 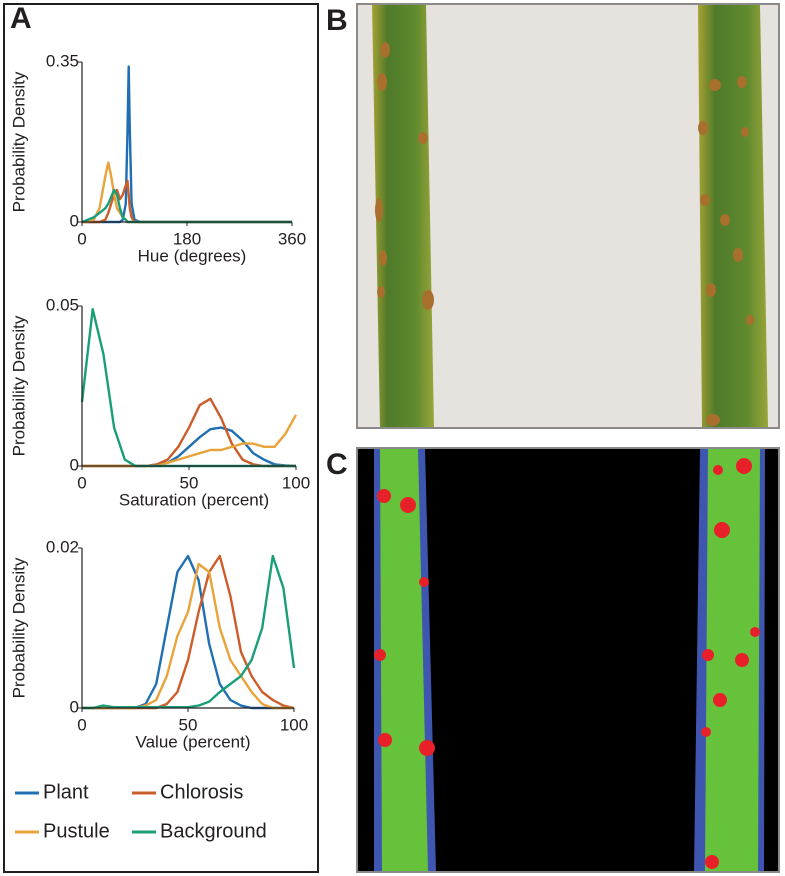 I want to click on legend-label: Pustule, so click(x=76, y=831).